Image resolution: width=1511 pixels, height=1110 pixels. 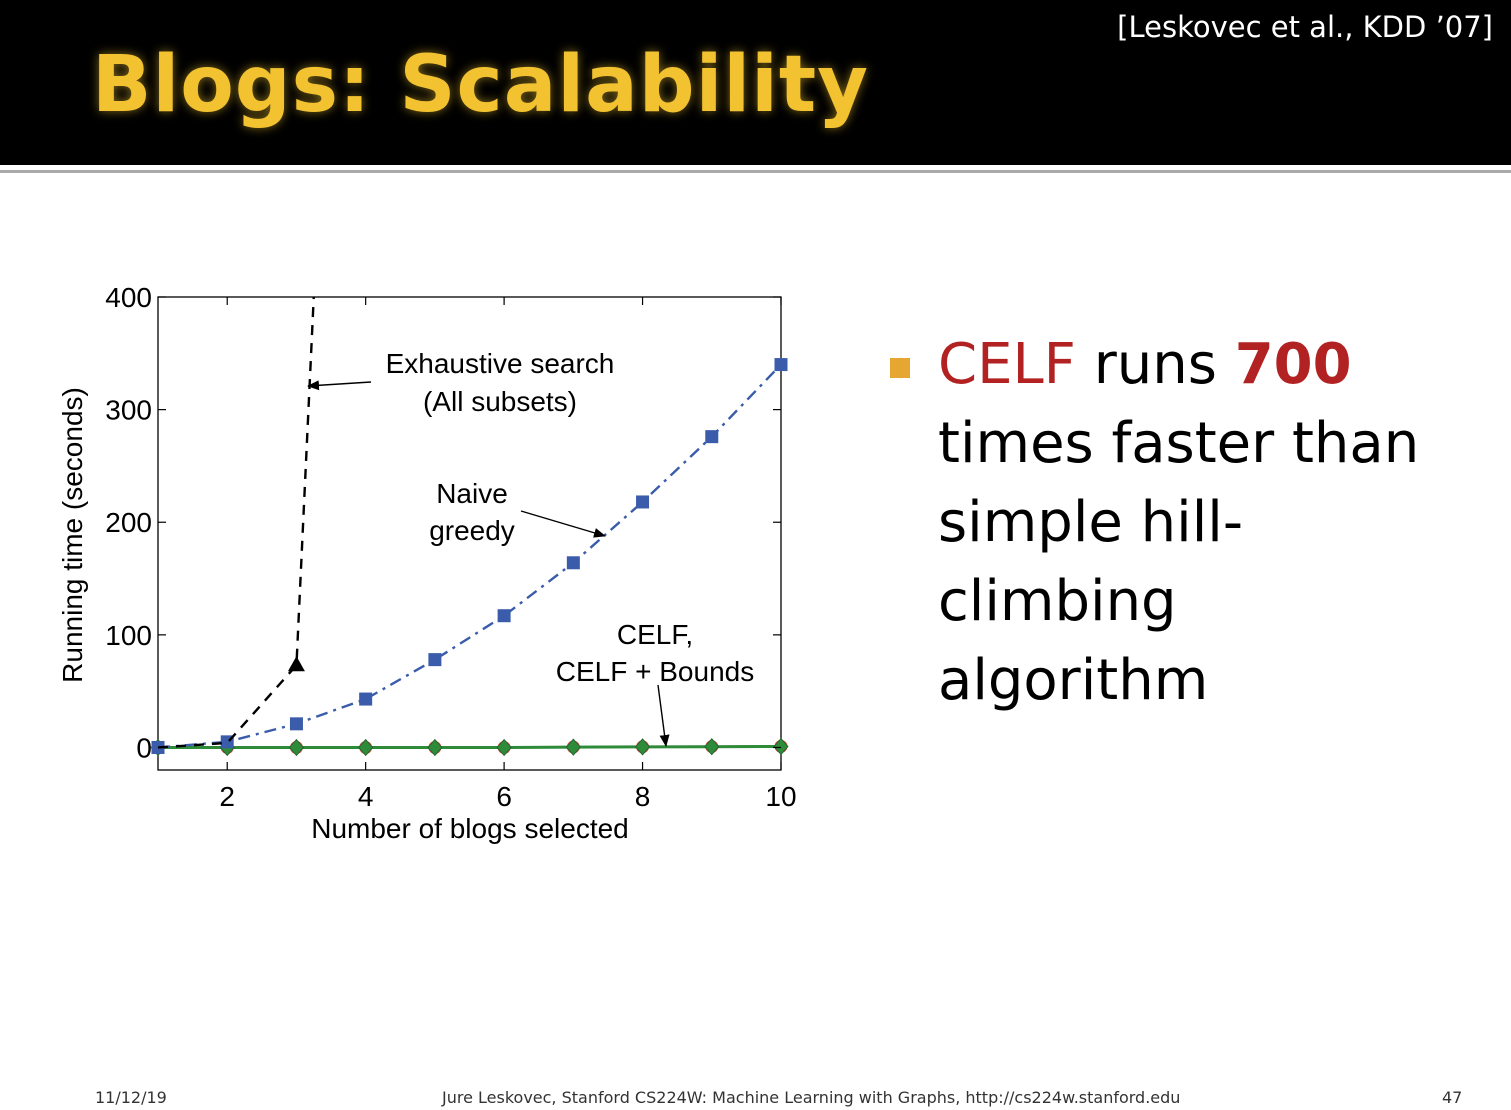 I want to click on data-point-exhaustive, so click(x=296, y=664).